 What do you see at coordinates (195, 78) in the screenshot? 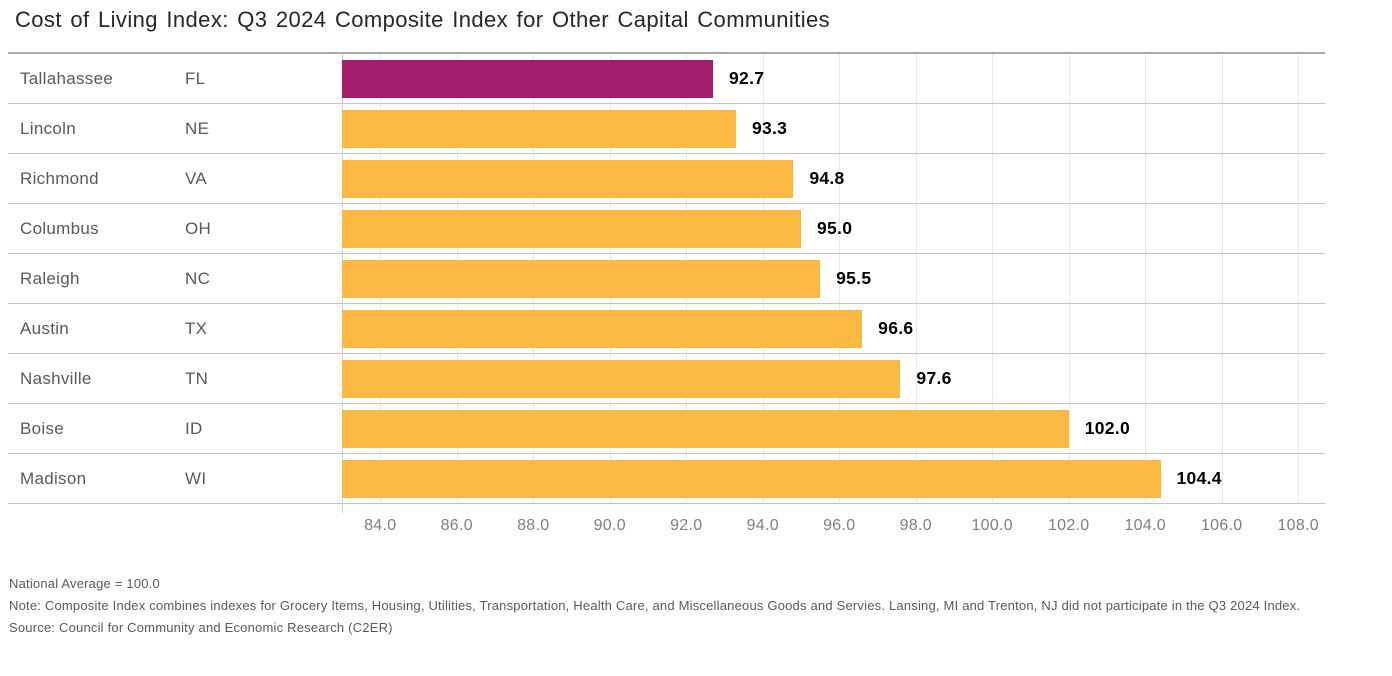
I see `state-label: FL` at bounding box center [195, 78].